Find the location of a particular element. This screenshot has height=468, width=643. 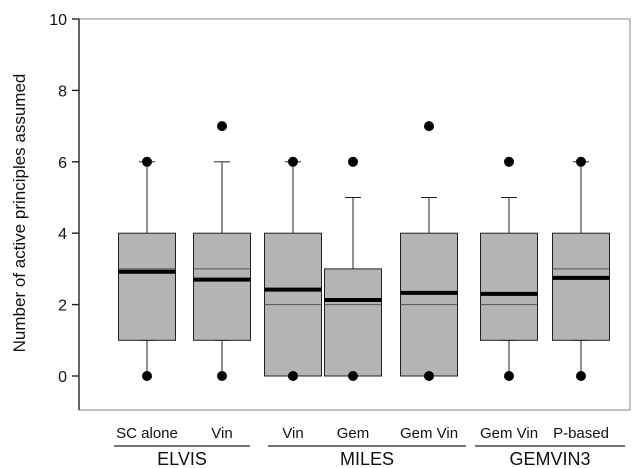

category-label: SC alone is located at coordinates (147, 433).